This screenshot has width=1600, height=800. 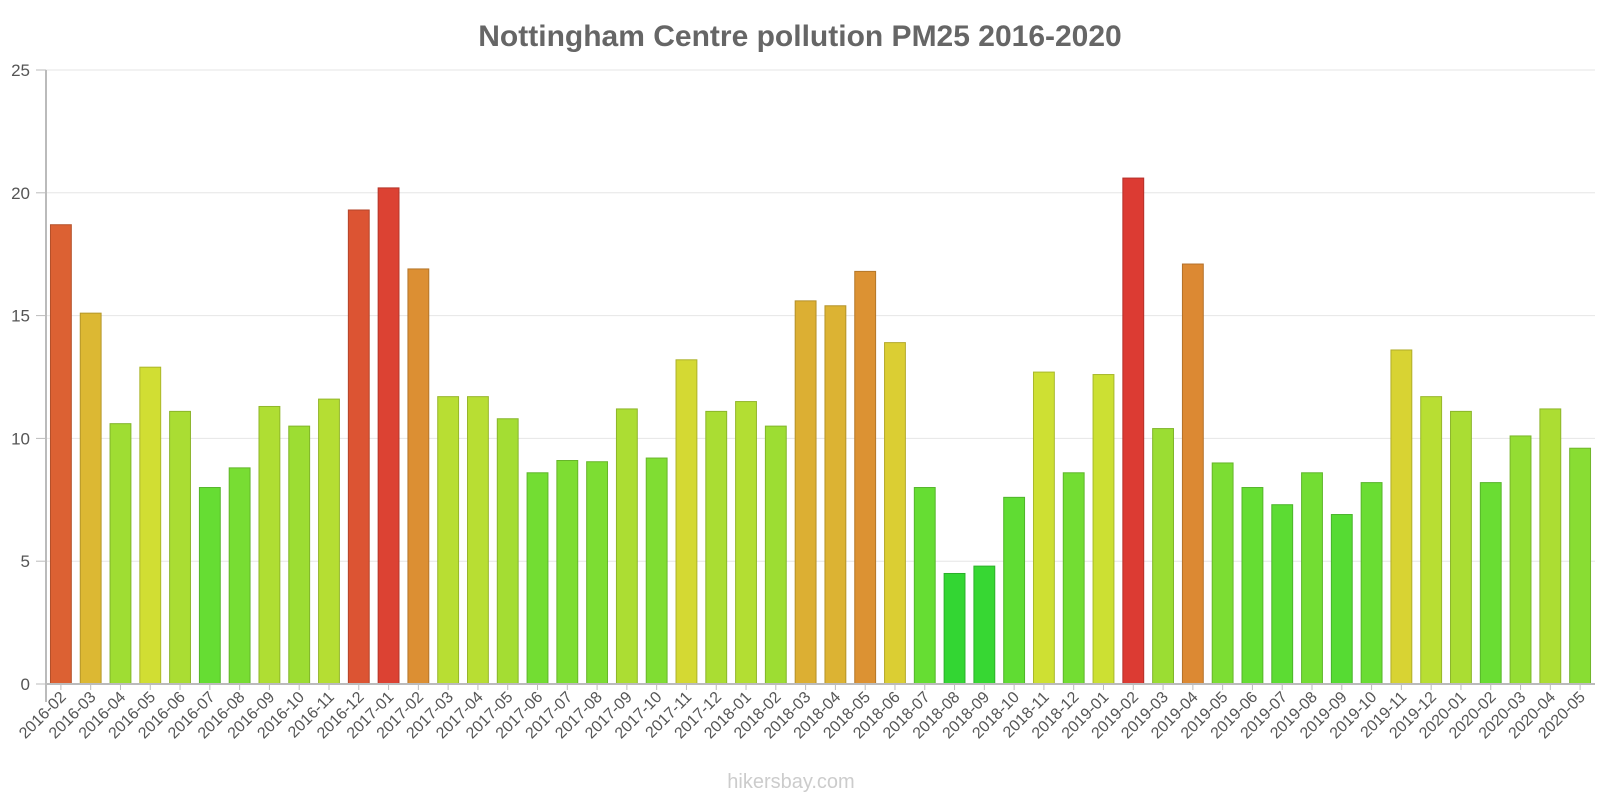 I want to click on y-tick-label: 15, so click(x=20, y=316).